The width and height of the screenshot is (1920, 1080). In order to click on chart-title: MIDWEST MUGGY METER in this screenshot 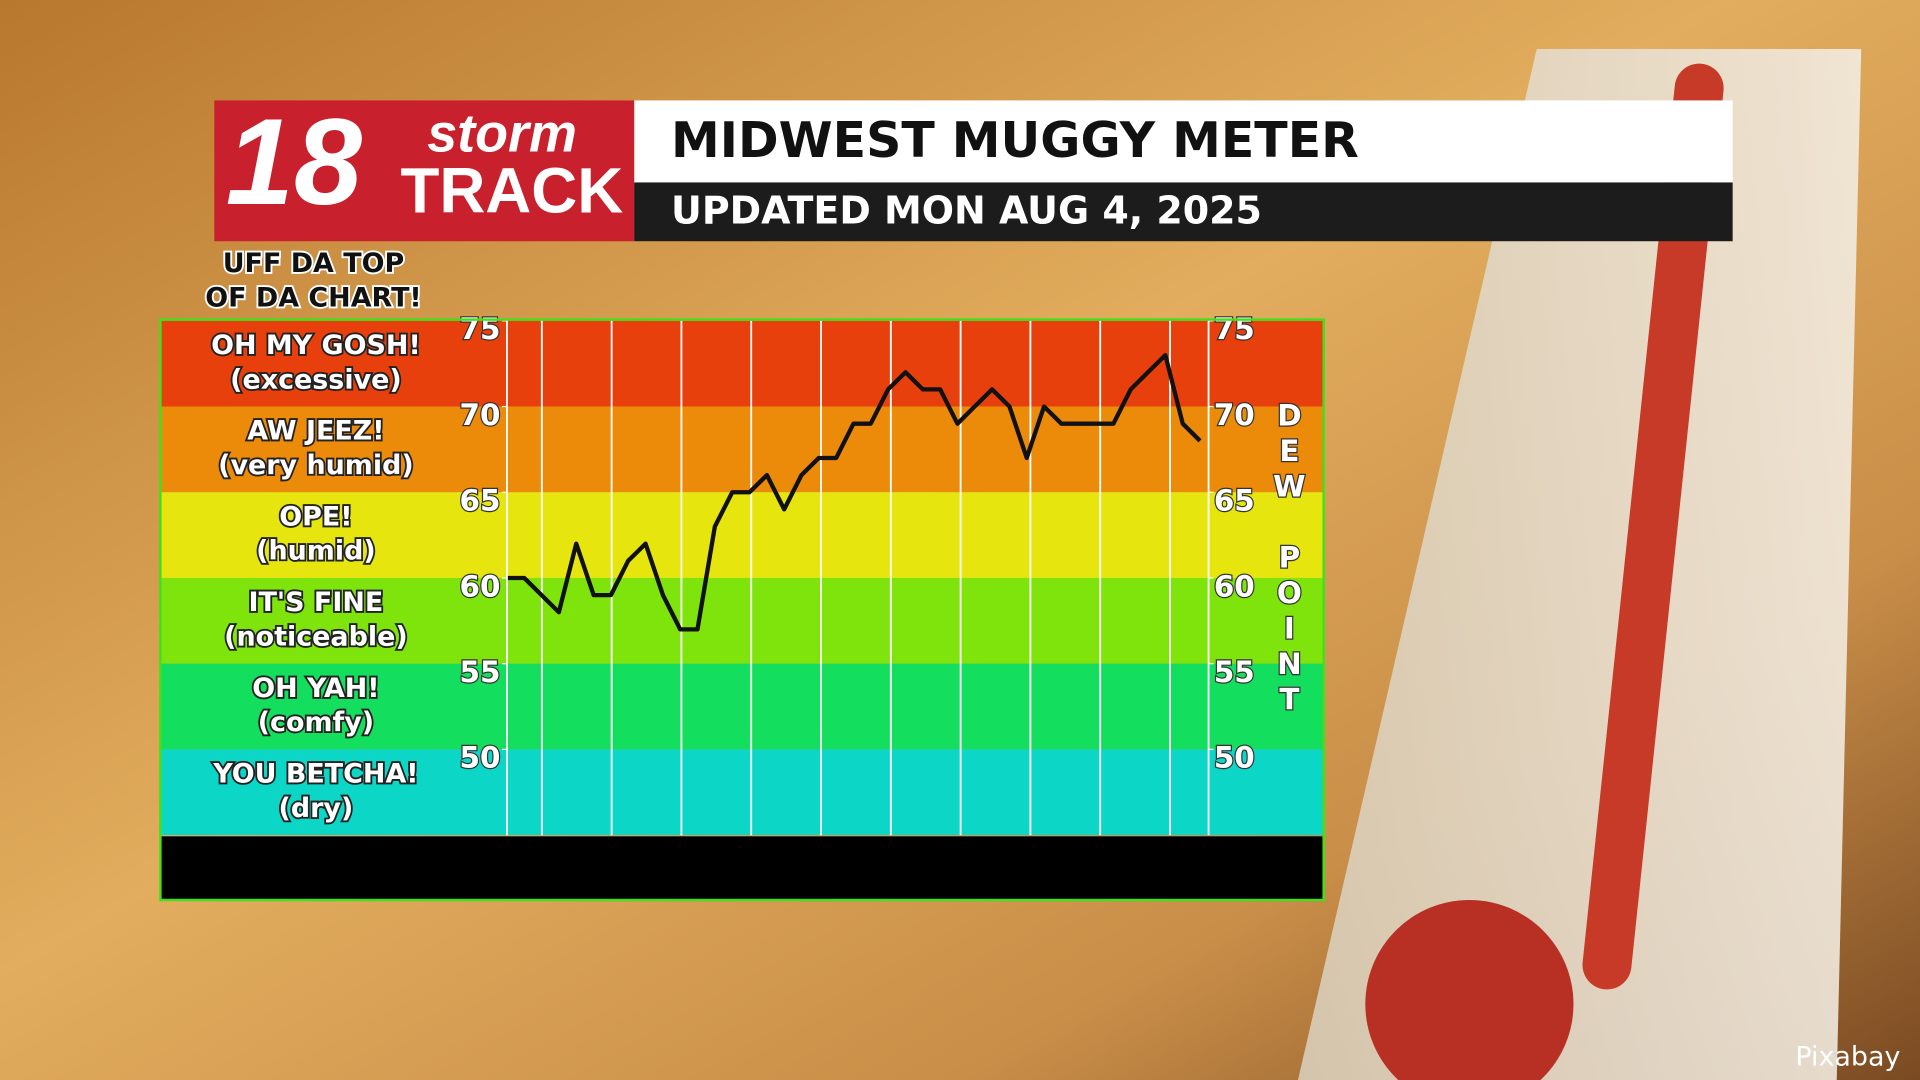, I will do `click(1015, 140)`.